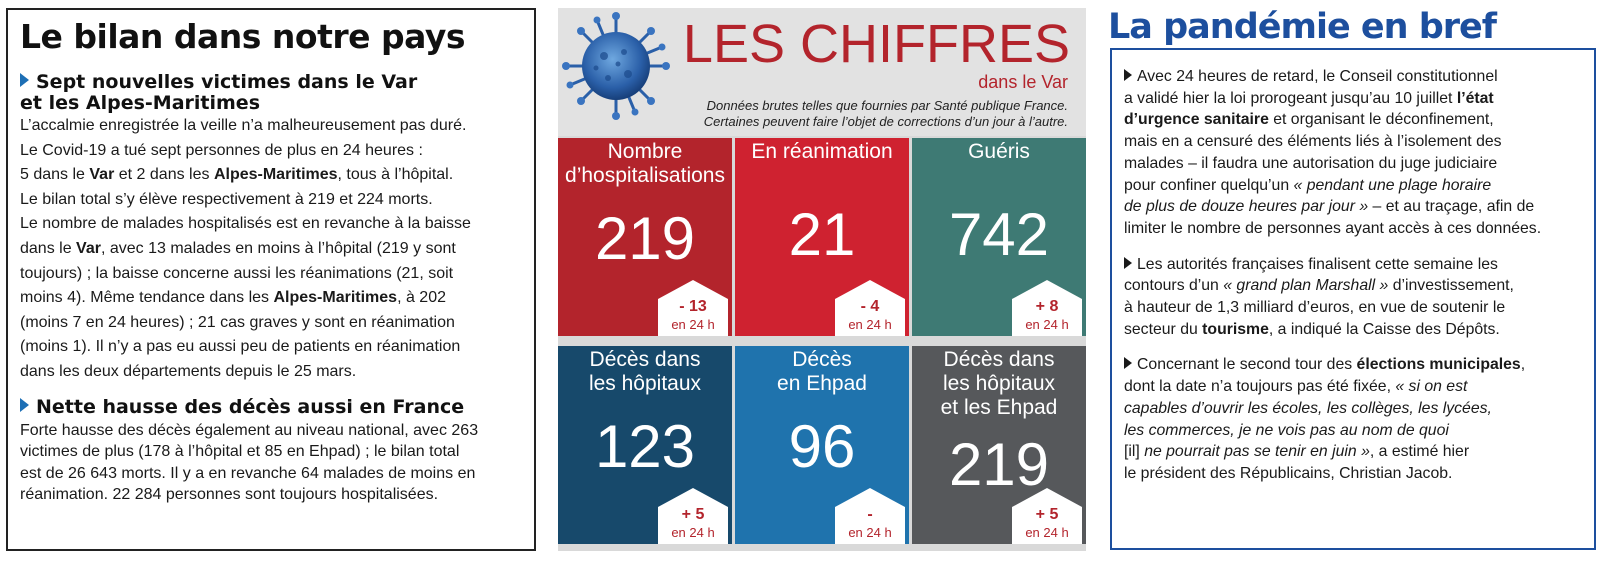  I want to click on stat-tile: Guéris 742 + 8 en 24 h, so click(999, 237).